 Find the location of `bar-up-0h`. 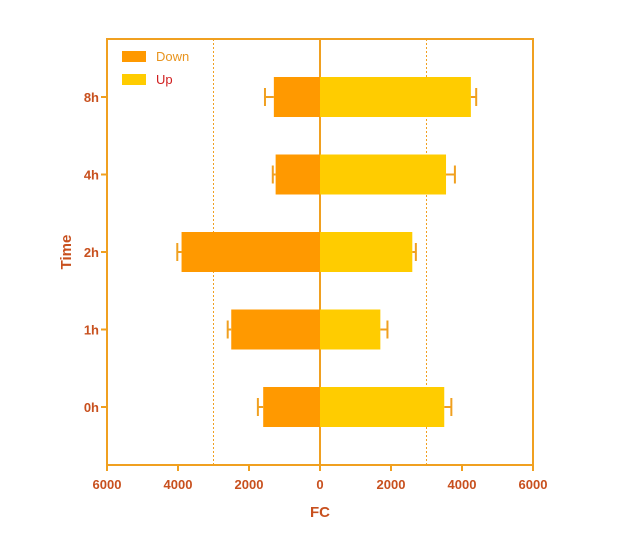

bar-up-0h is located at coordinates (382, 407).